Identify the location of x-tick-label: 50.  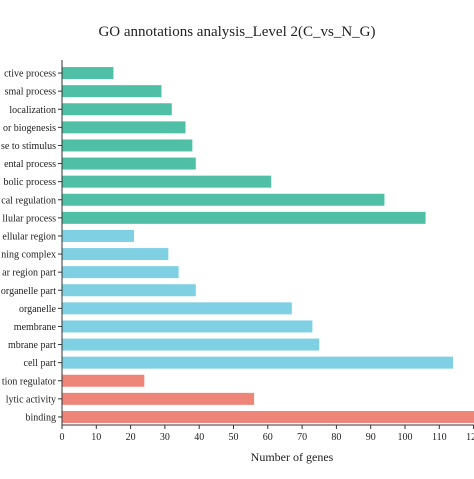
(234, 437).